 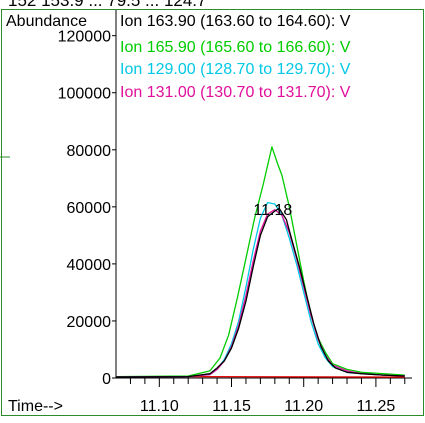 I want to click on x-tick-label: 11.25, so click(x=375, y=406).